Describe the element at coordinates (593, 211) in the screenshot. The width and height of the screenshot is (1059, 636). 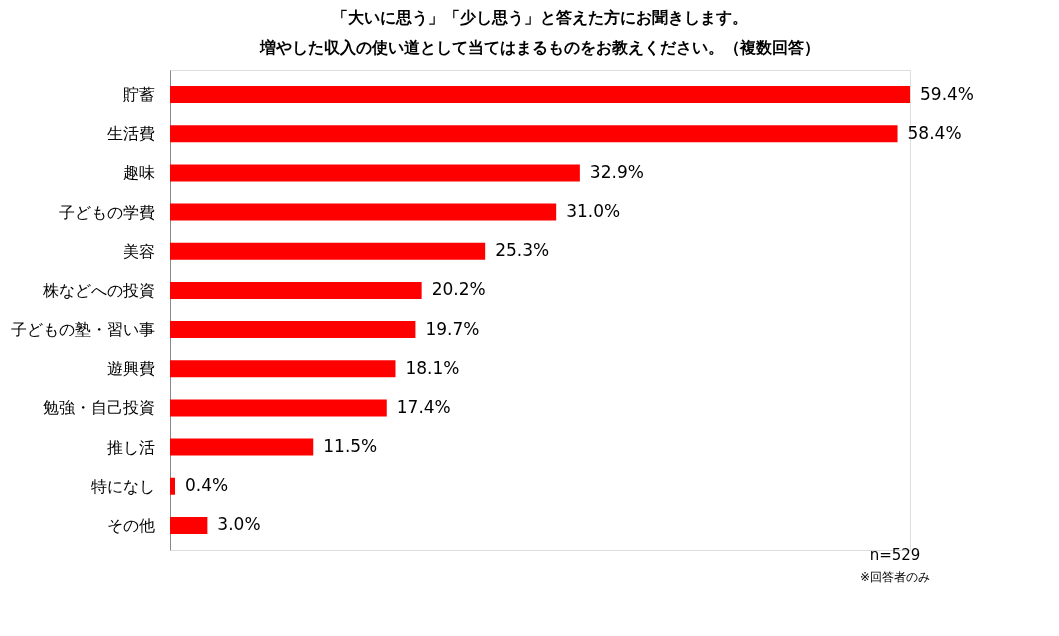
I see `data-label: 31.0%` at that location.